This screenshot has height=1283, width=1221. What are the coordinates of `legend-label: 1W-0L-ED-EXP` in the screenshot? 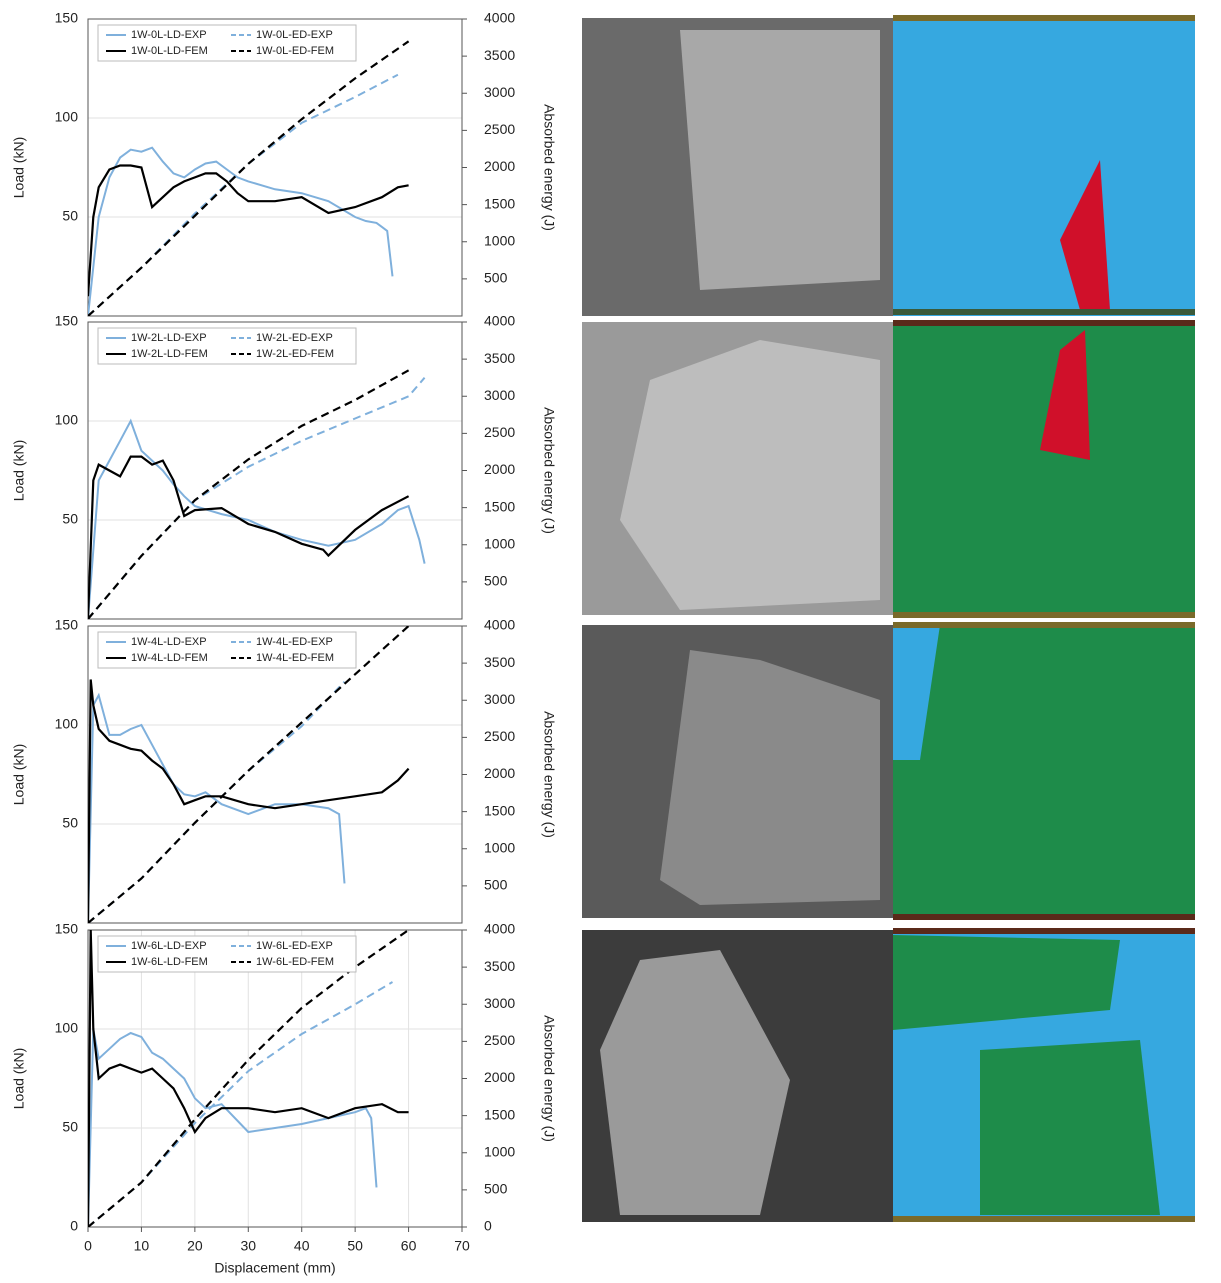 It's located at (294, 35).